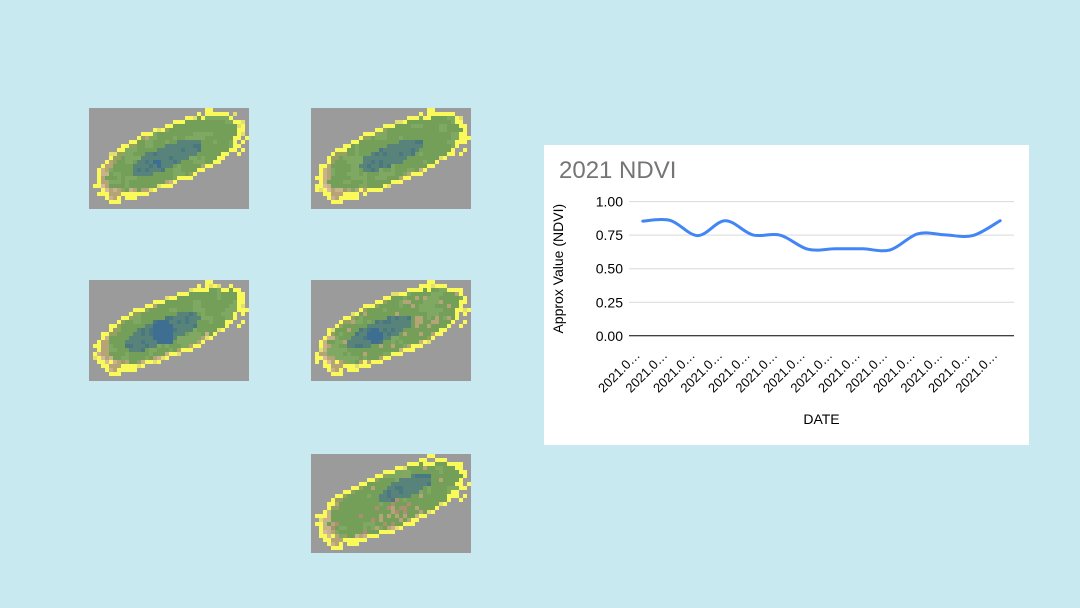 The image size is (1080, 608). Describe the element at coordinates (609, 202) in the screenshot. I see `svg-text: 1.00` at that location.